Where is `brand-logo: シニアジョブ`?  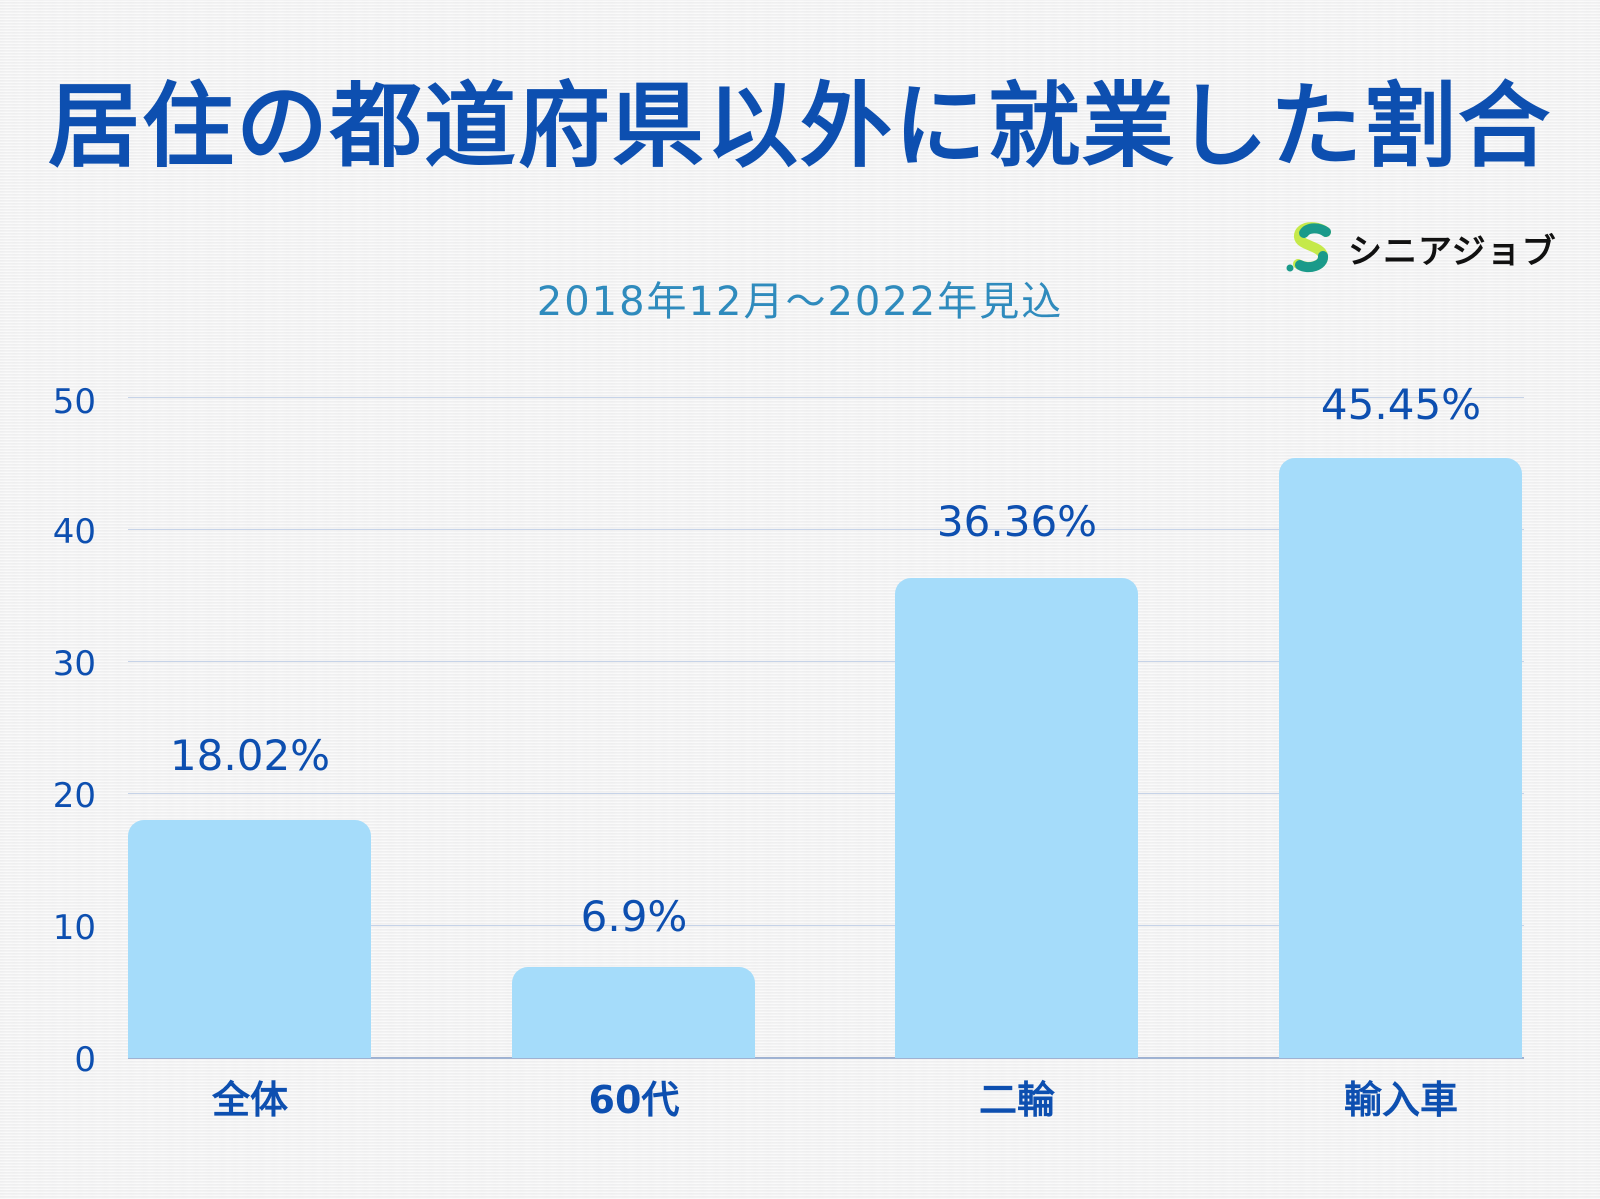 brand-logo: シニアジョブ is located at coordinates (1421, 248).